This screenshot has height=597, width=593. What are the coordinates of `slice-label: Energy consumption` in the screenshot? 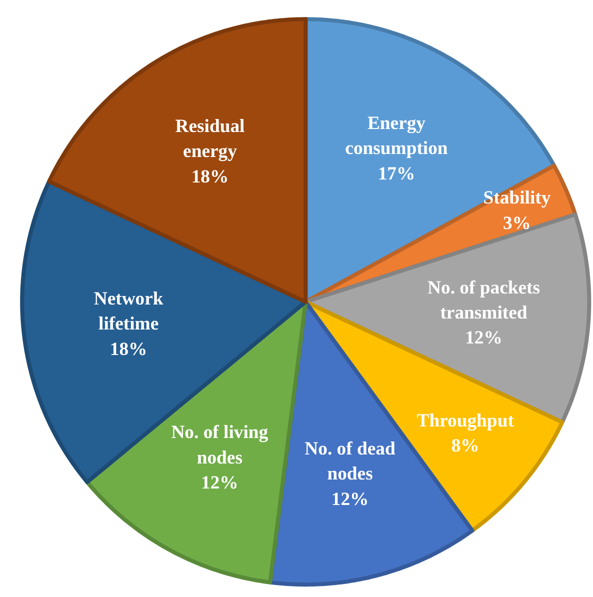 It's located at (396, 136).